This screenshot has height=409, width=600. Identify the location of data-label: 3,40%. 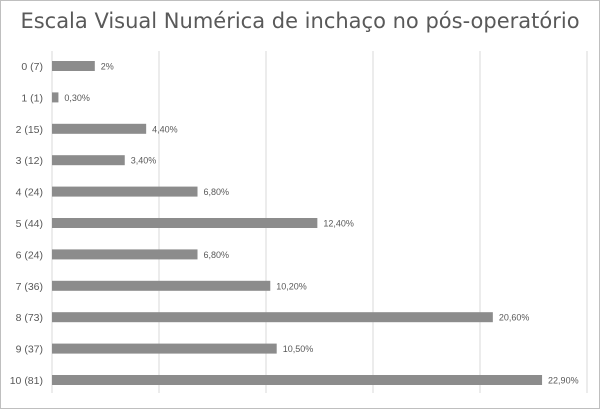
(144, 161).